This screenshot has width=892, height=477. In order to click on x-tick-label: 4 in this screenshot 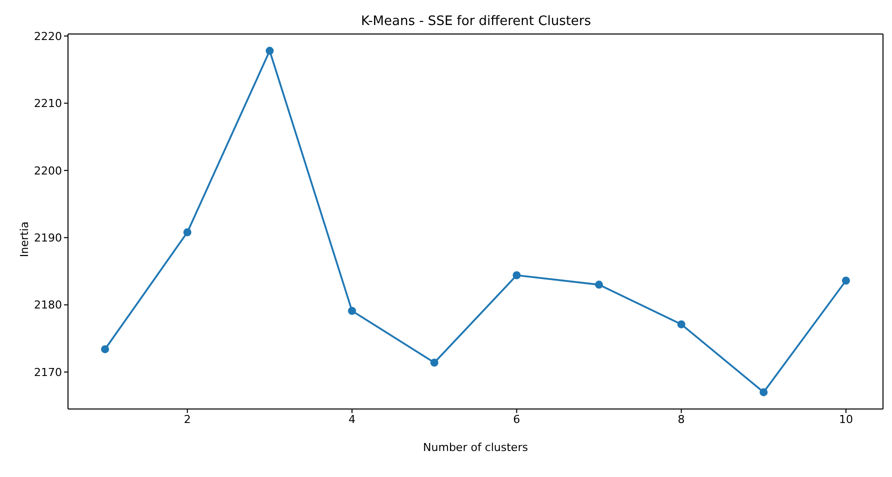, I will do `click(352, 419)`.